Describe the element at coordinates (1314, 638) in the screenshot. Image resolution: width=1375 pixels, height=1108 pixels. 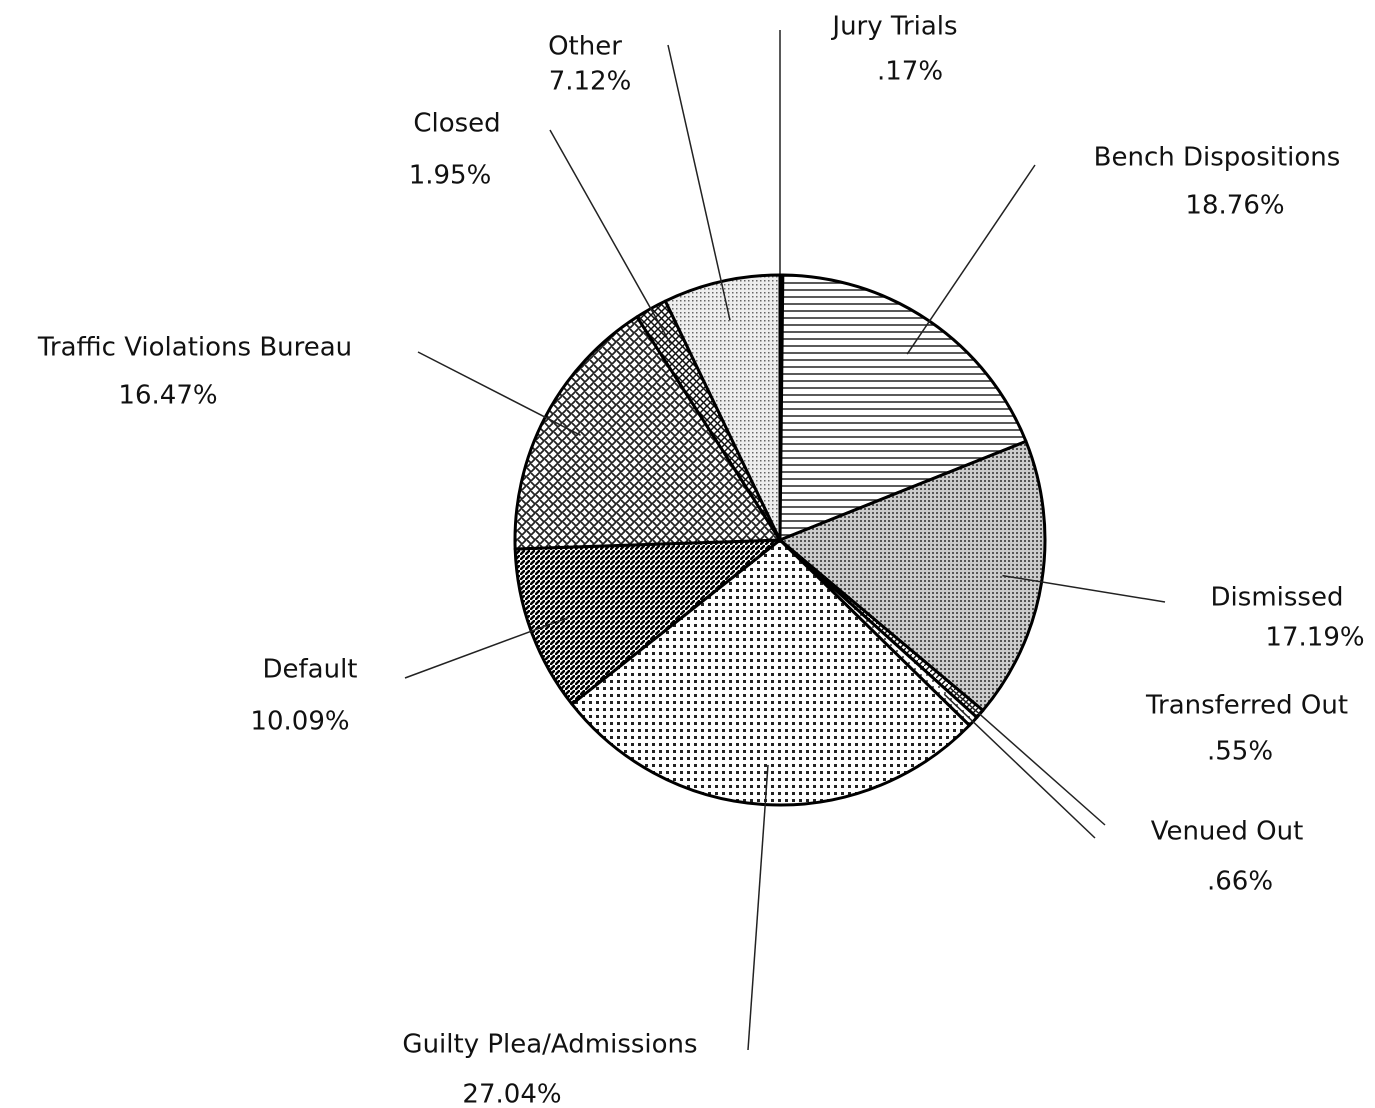
I see `slice-value-label: 17.19%` at that location.